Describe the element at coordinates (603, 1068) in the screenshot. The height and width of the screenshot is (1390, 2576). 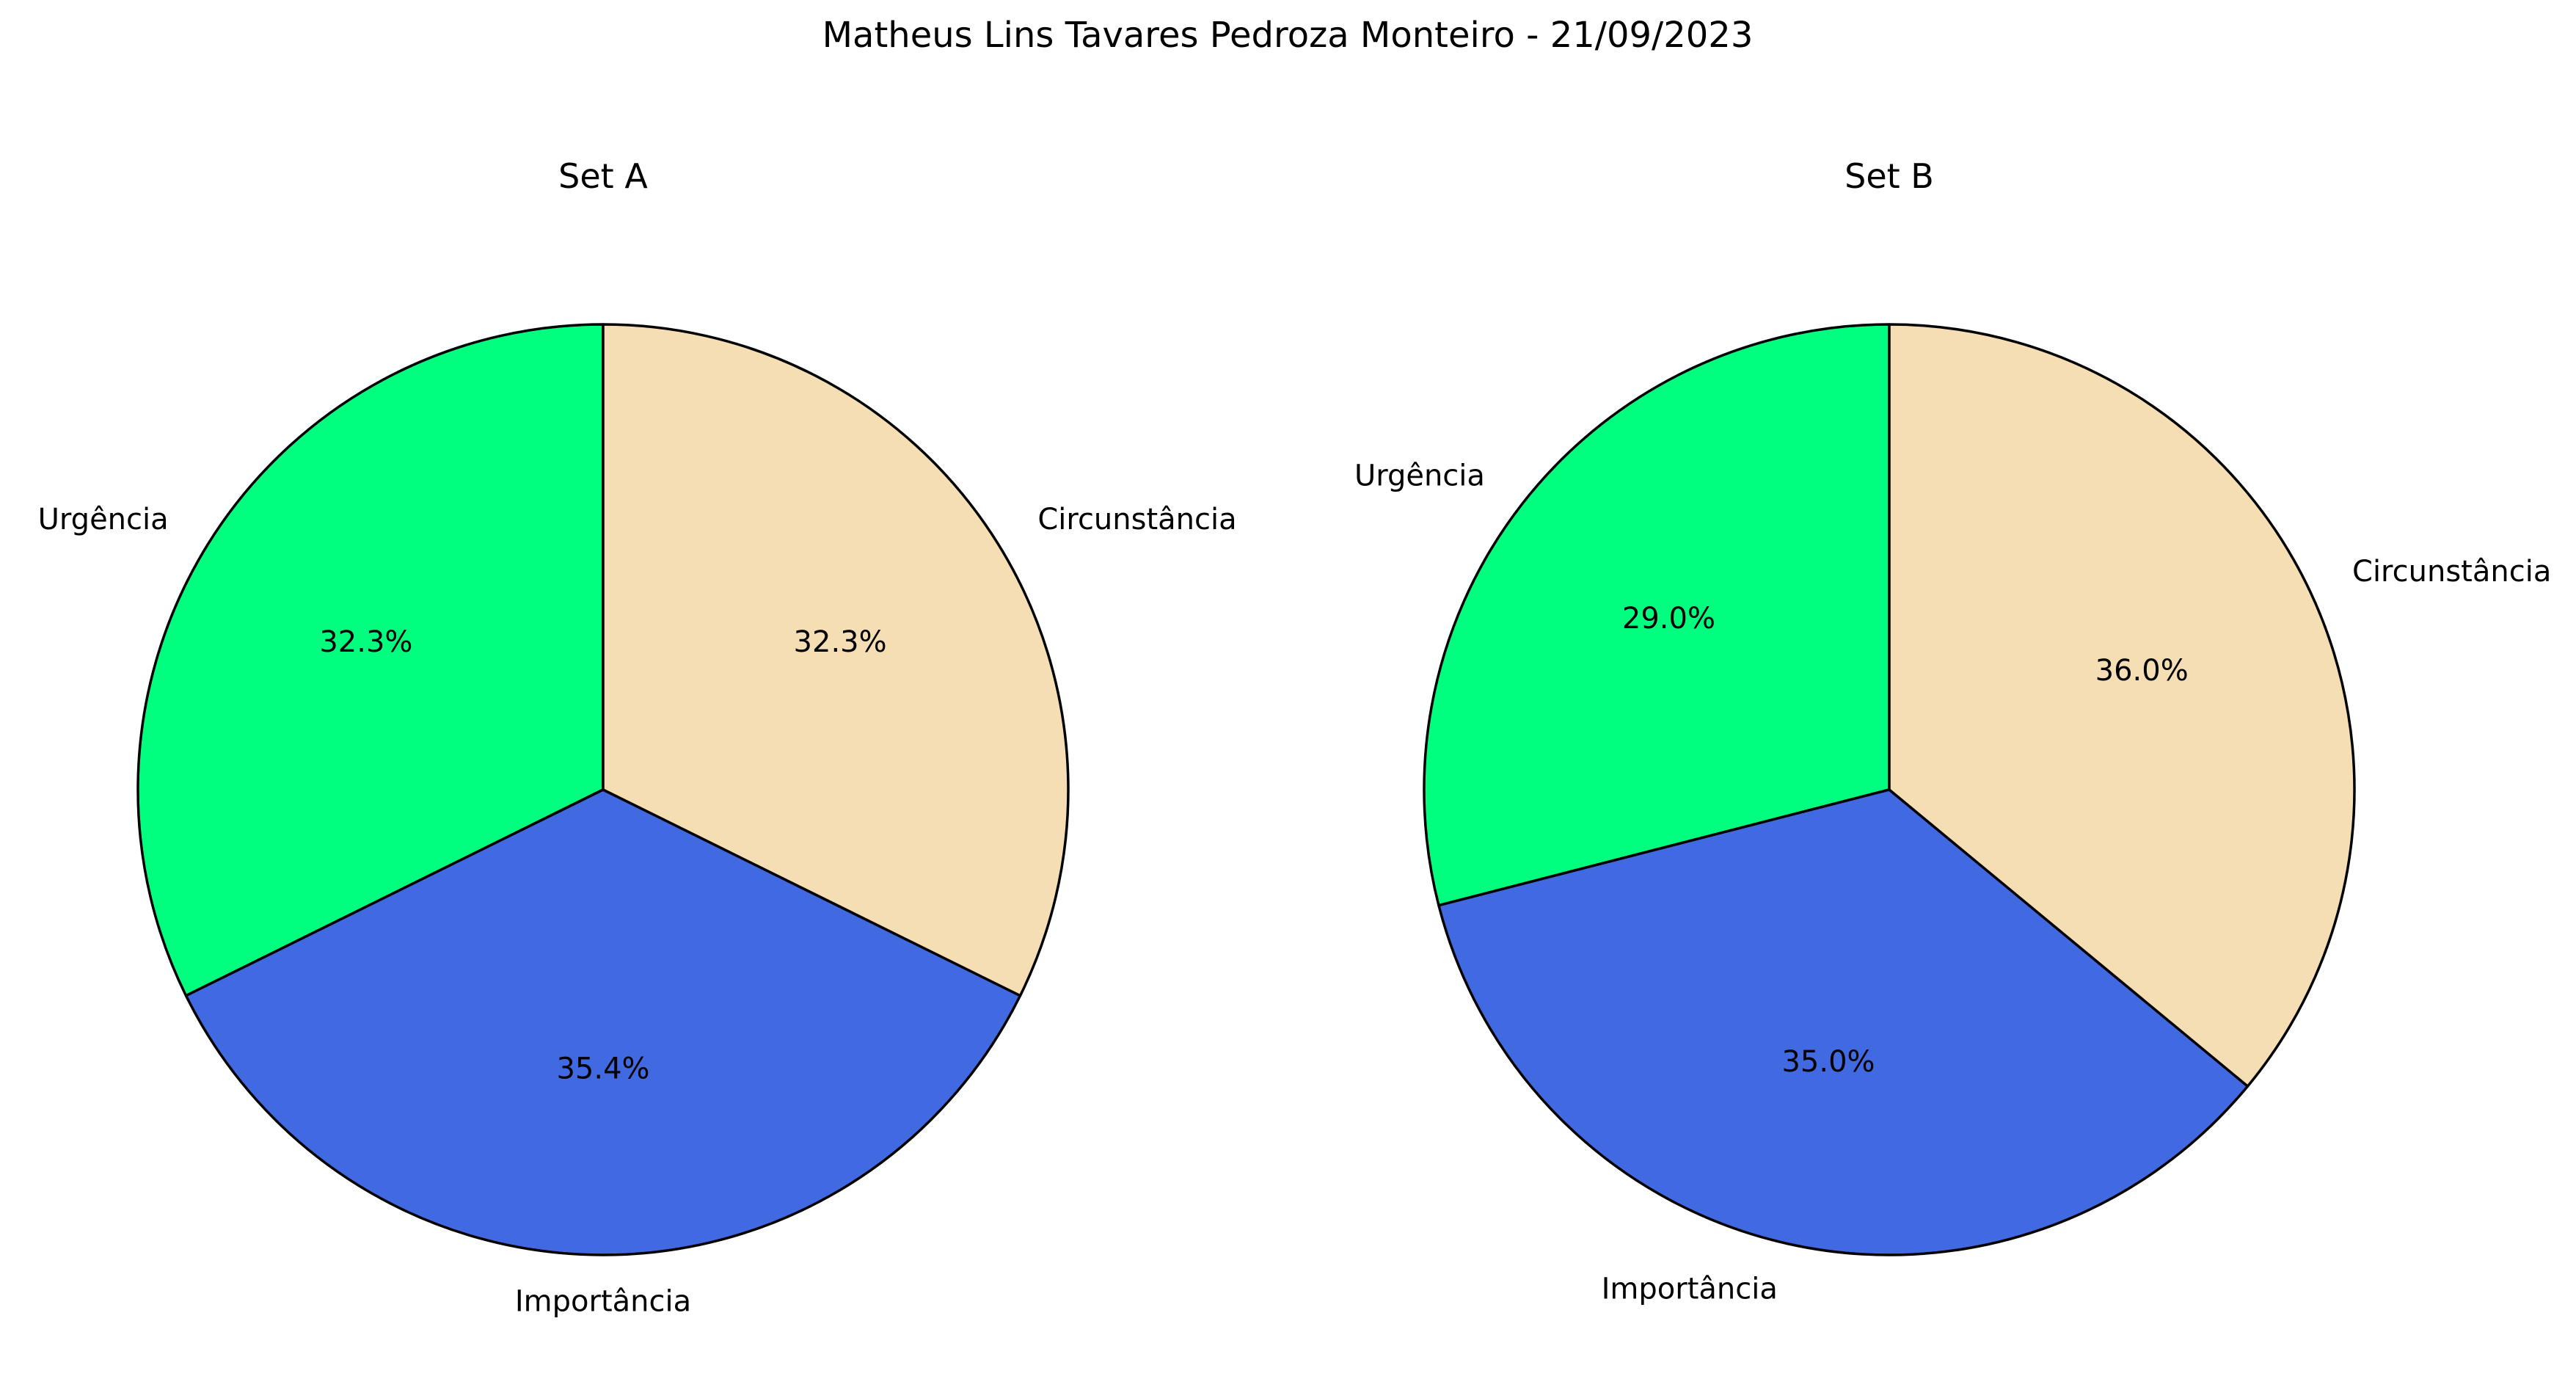
I see `pie-percent-label: 35.4%` at that location.